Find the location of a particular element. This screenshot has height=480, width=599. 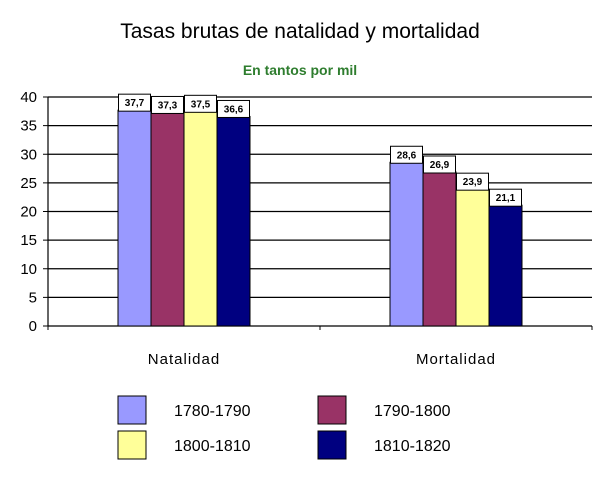

data-label: 28,6 is located at coordinates (407, 155).